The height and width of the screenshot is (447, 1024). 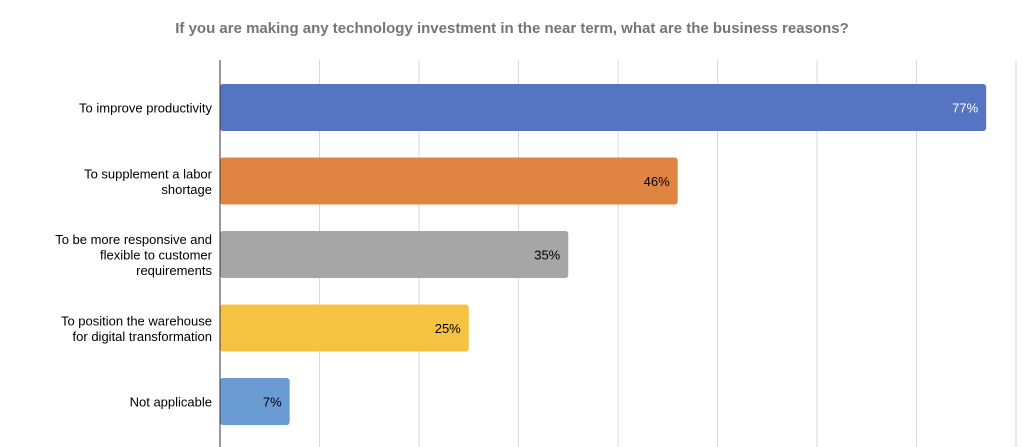 I want to click on data-label: 7%, so click(x=272, y=402).